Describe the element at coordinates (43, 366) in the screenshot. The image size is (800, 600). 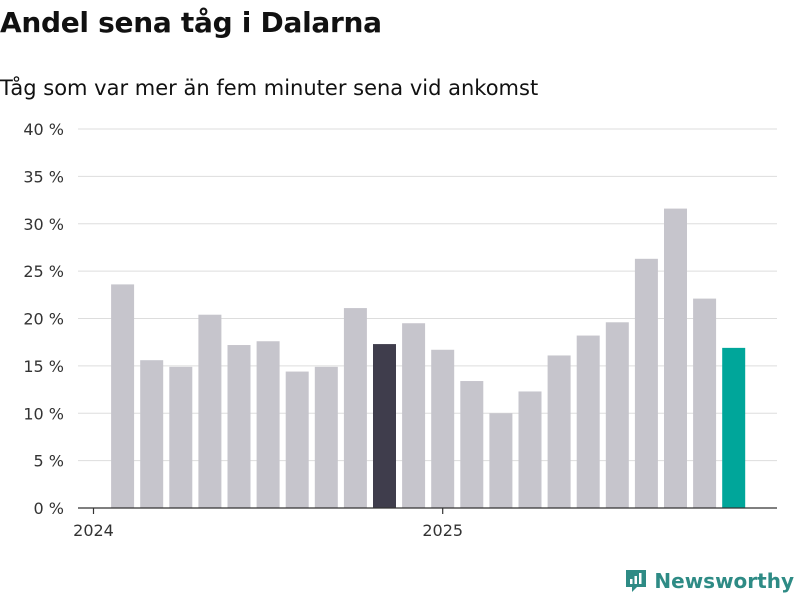
I see `y-tick-label: 15 %` at that location.